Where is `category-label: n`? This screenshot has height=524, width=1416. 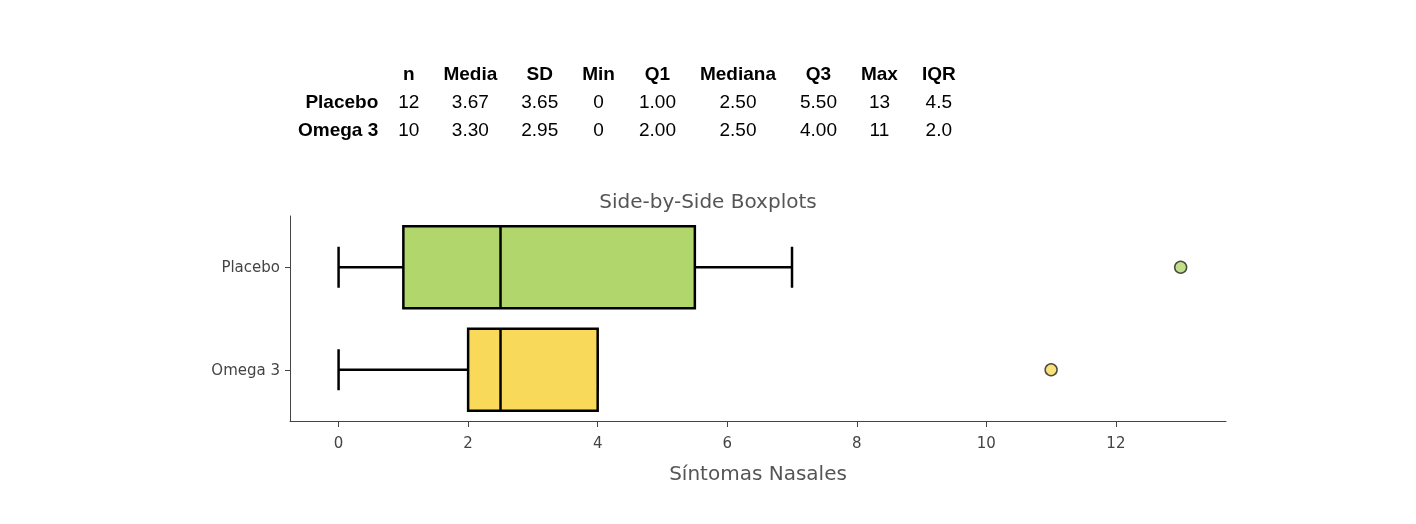
category-label: n is located at coordinates (409, 74).